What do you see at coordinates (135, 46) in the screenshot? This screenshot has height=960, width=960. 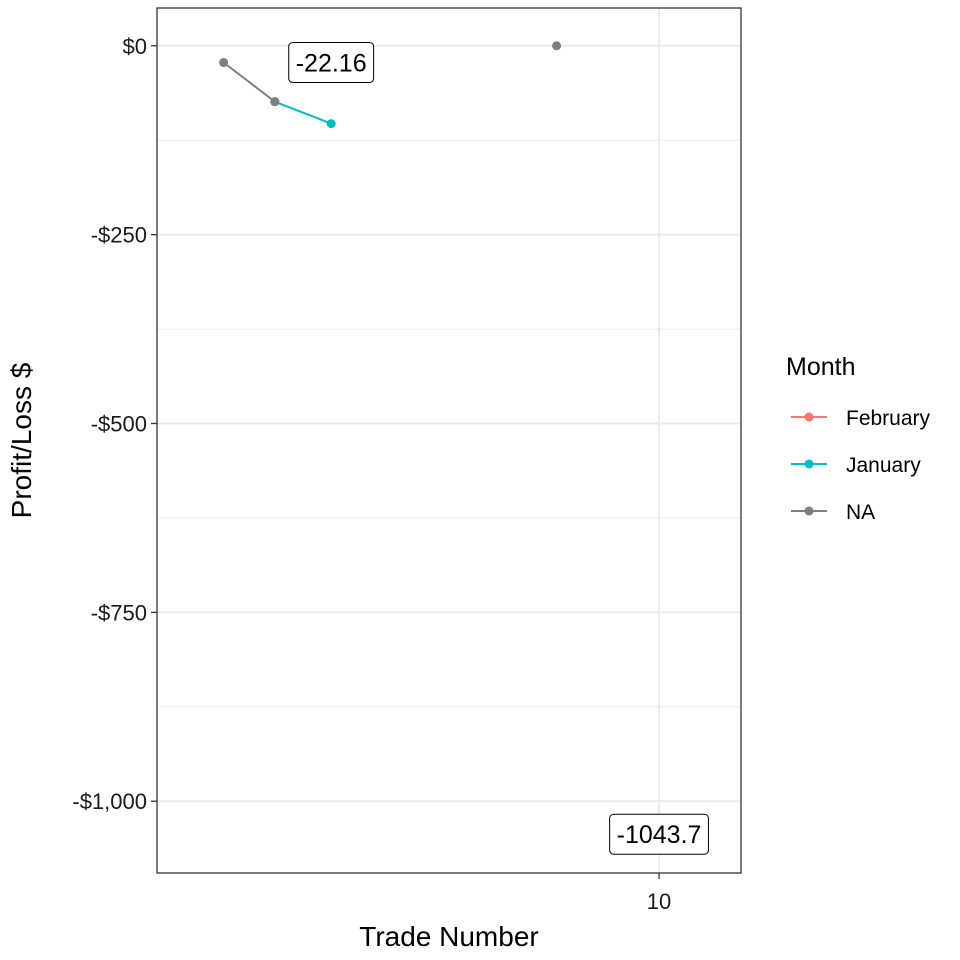 I see `y-tick-label: $0` at bounding box center [135, 46].